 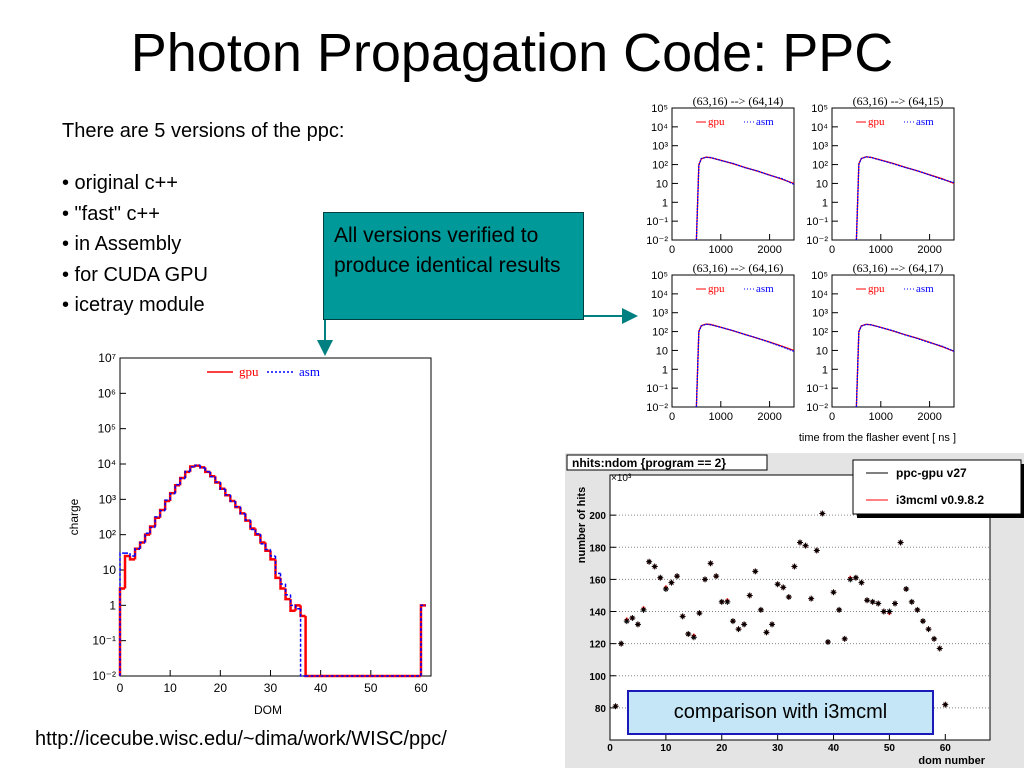 I want to click on x-axis-label: time from the flasher event [ ns ], so click(x=877, y=438).